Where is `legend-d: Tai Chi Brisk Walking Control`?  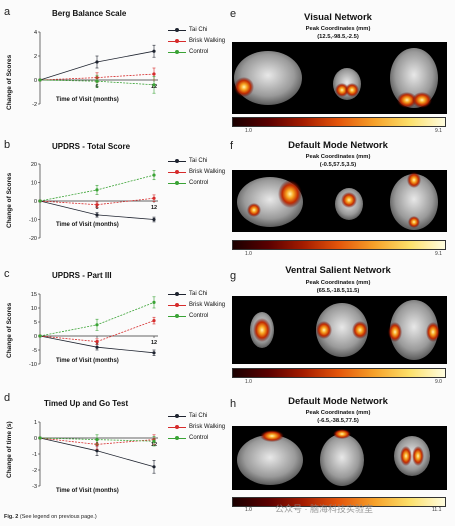
legend-d: Tai Chi Brisk Walking Control is located at coordinates (196, 426).